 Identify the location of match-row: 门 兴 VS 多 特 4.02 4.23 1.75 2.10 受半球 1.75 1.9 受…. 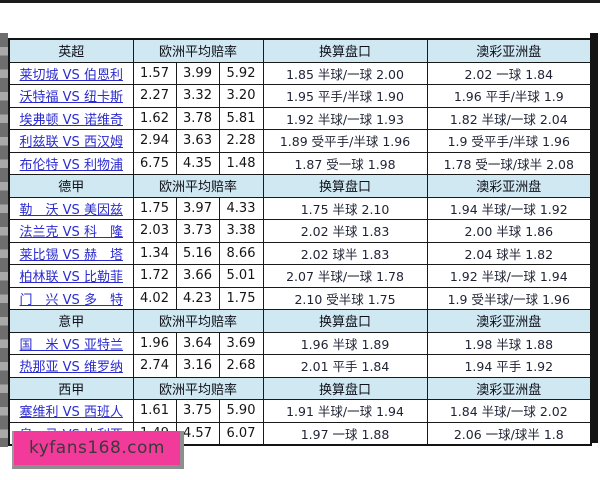
(300, 298).